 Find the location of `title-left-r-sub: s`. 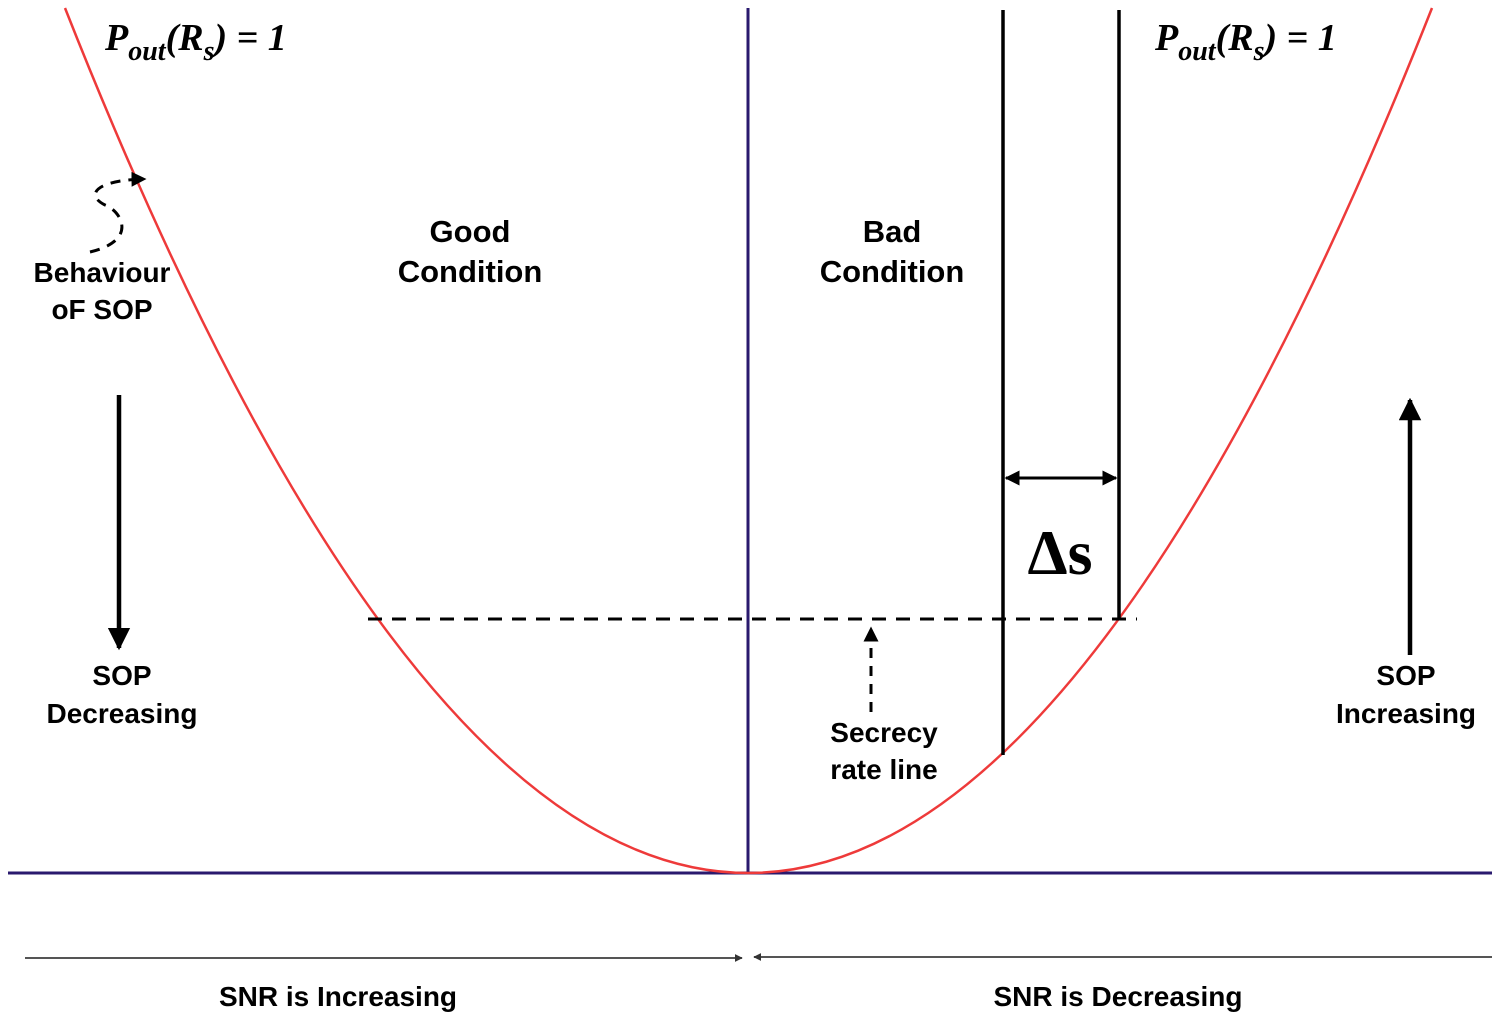

title-left-r-sub: s is located at coordinates (209, 51).